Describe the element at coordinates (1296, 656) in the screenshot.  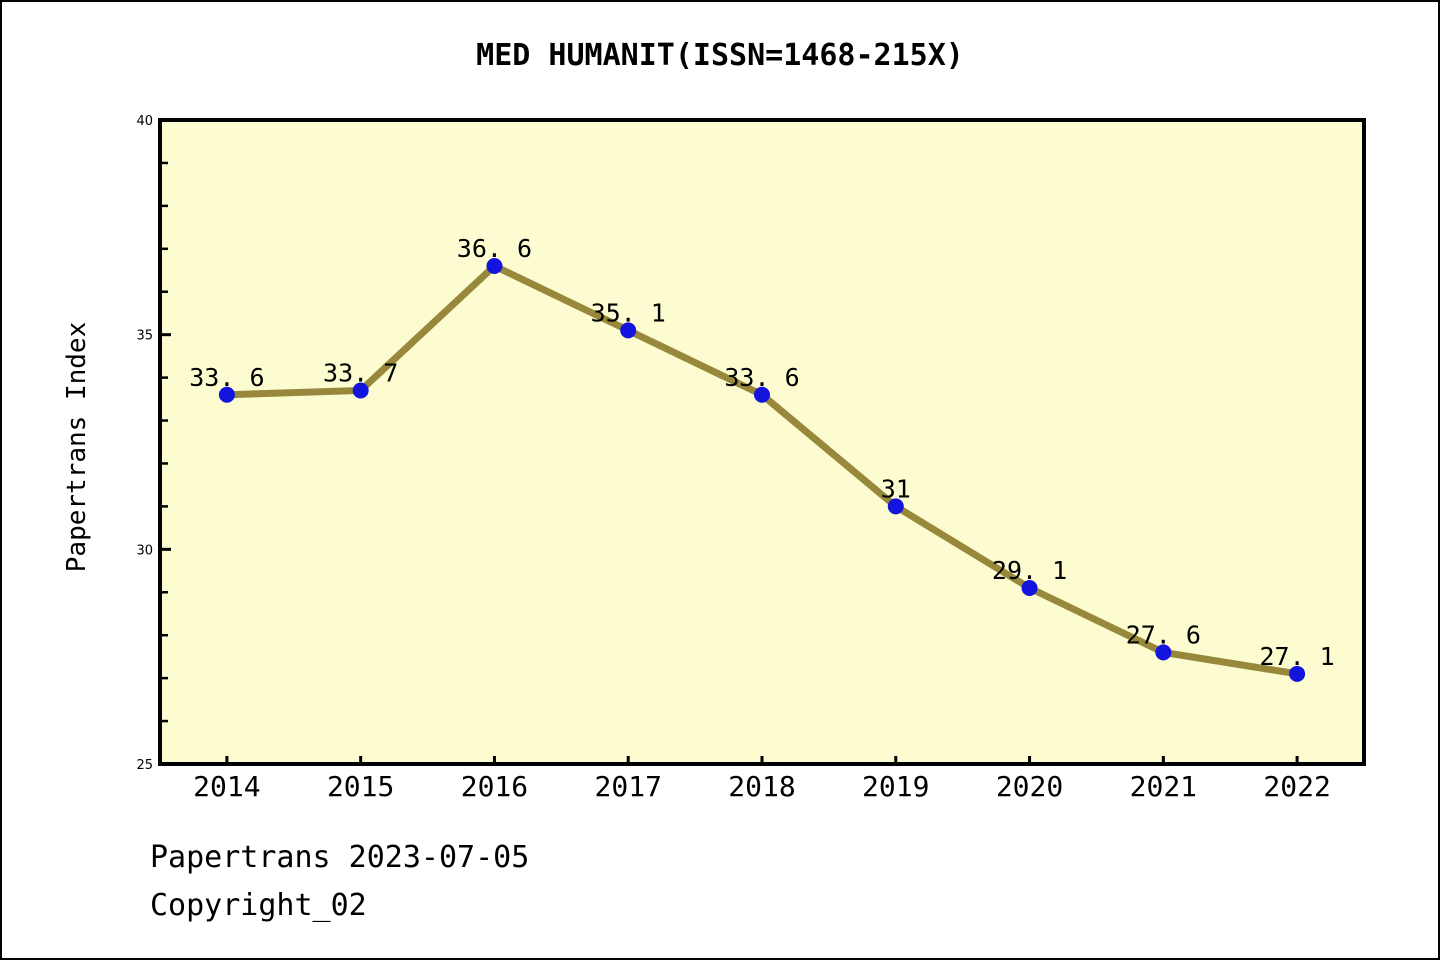
I see `data-point-label: 27. 1` at that location.